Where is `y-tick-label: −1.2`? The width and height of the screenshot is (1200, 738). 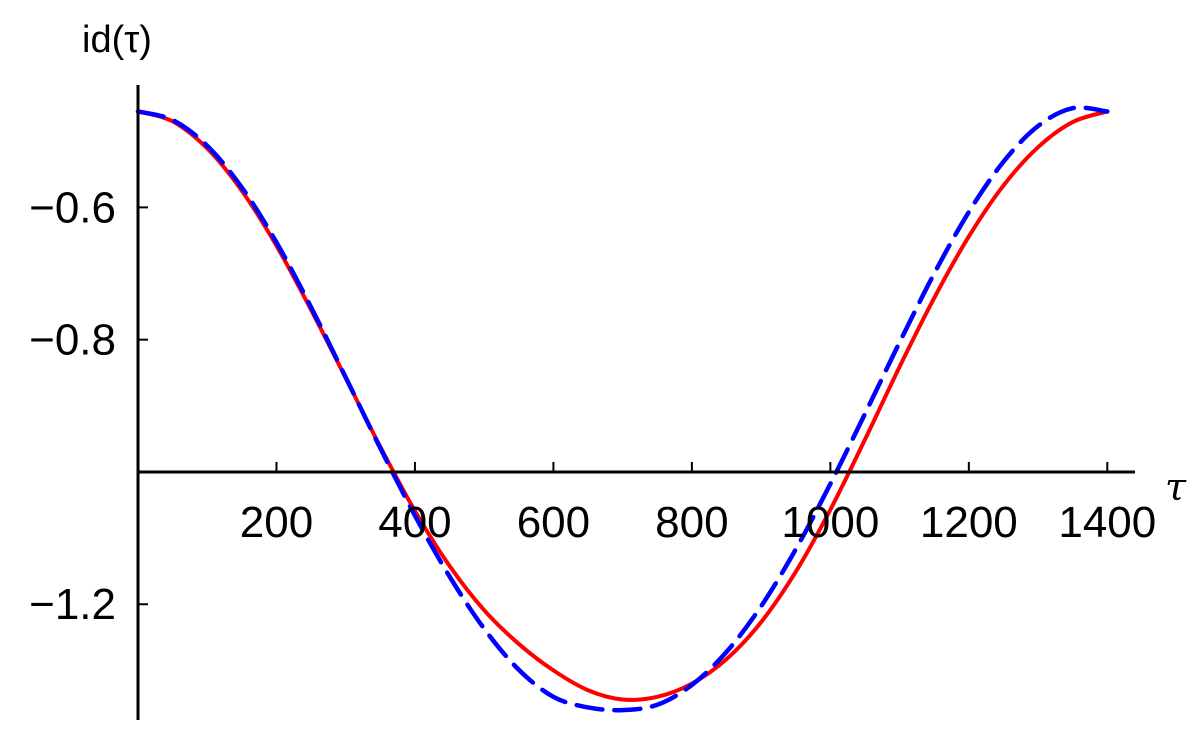
y-tick-label: −1.2 is located at coordinates (72, 604).